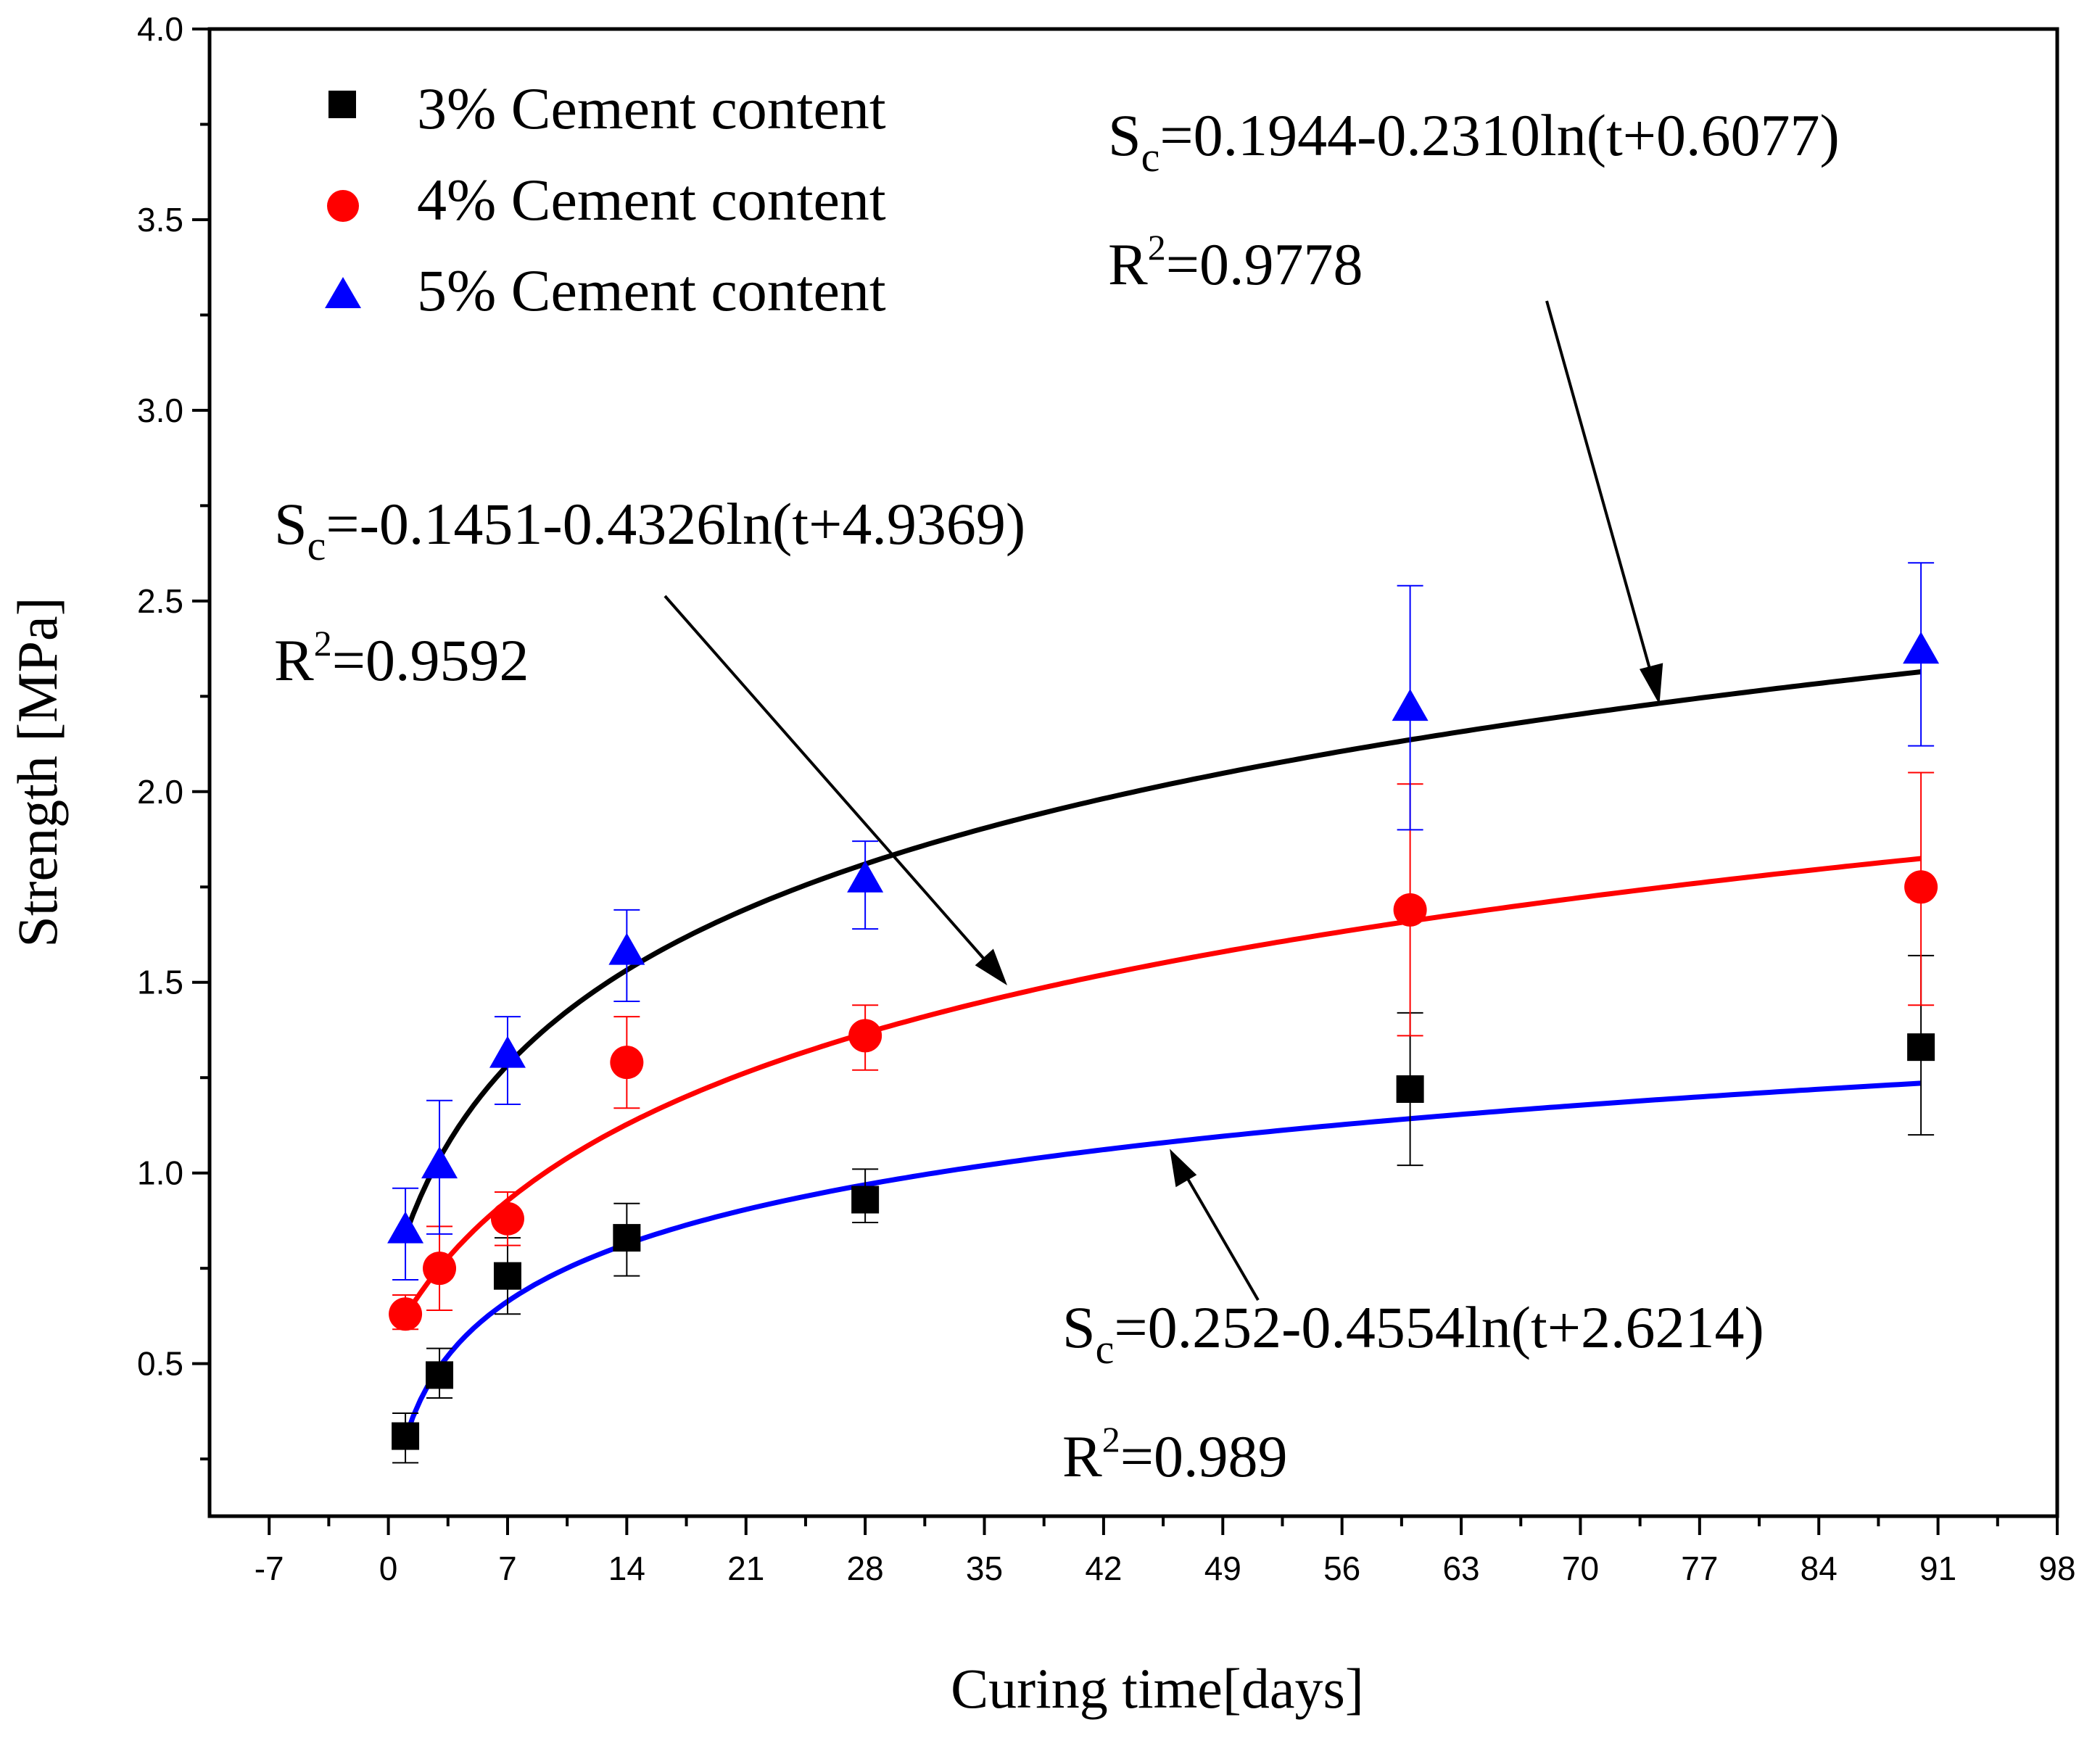  I want to click on eq-4pct-sup: 2, so click(323, 643).